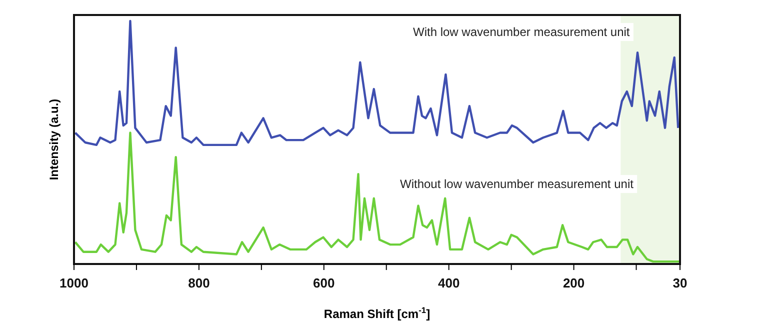  What do you see at coordinates (680, 282) in the screenshot?
I see `x-tick-label: 30` at bounding box center [680, 282].